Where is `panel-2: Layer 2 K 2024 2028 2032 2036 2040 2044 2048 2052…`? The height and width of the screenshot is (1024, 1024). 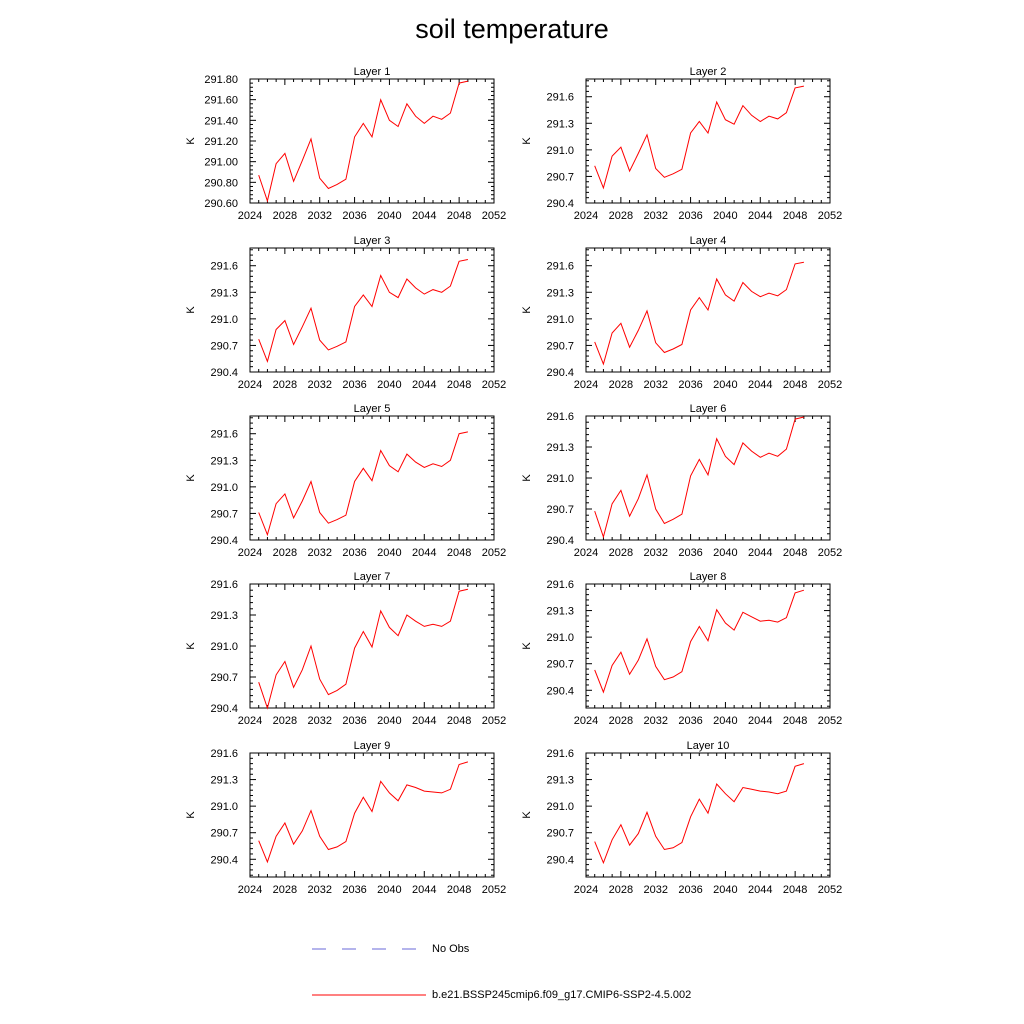 panel-2: Layer 2 K 2024 2028 2032 2036 2040 2044 2048 2052… is located at coordinates (681, 144).